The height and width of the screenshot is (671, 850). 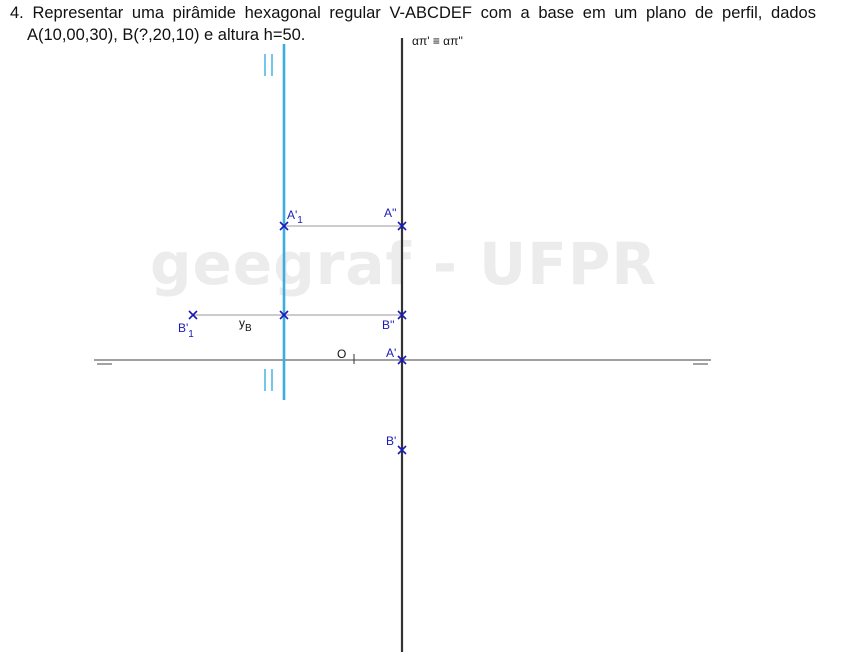 I want to click on label-B1: B', so click(x=391, y=441).